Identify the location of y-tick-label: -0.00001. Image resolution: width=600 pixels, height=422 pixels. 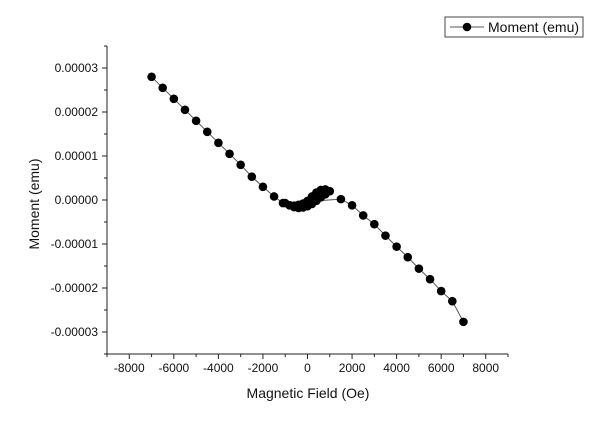
(75, 244).